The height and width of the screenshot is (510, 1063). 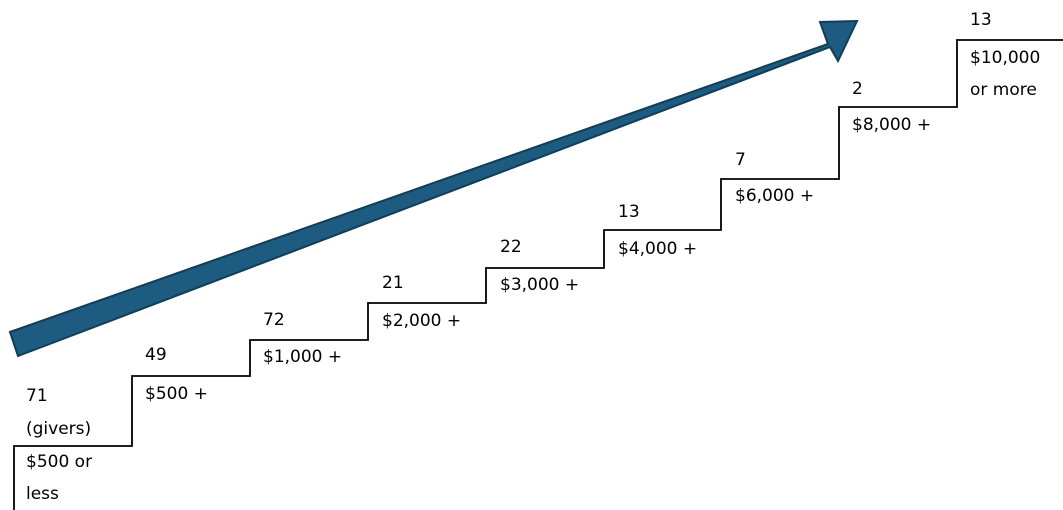 I want to click on step-7: 2 $8,000 +, so click(x=891, y=107).